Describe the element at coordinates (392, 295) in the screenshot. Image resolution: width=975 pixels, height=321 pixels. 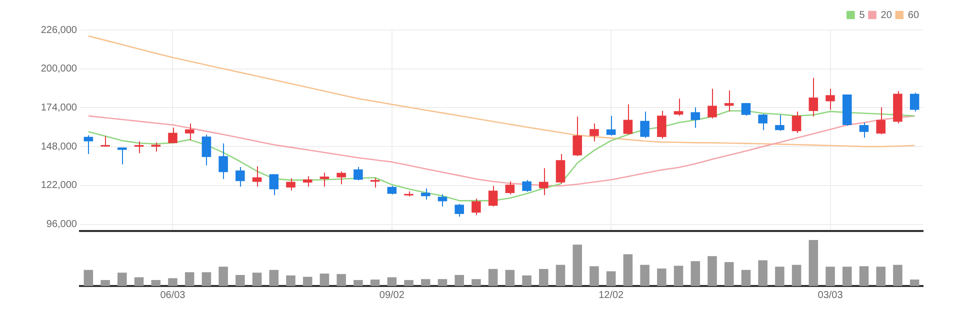
I see `x-tick-label: 09/02` at that location.